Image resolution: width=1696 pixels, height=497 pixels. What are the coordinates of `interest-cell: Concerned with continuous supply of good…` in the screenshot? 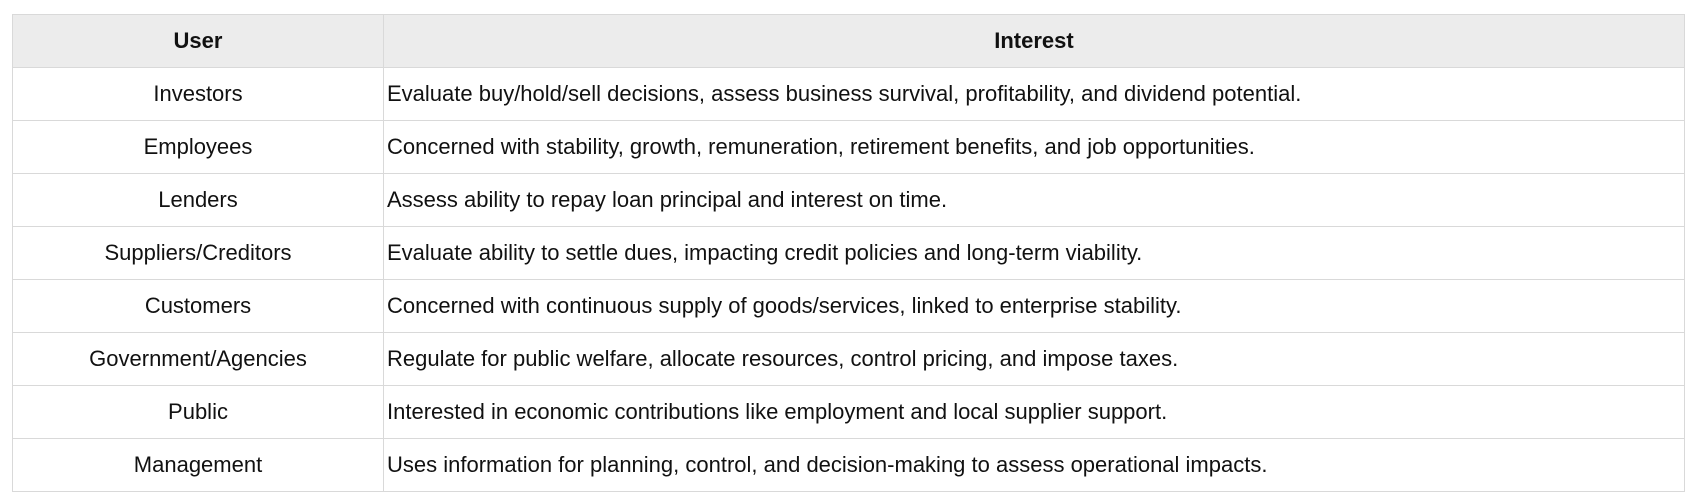 It's located at (1034, 306).